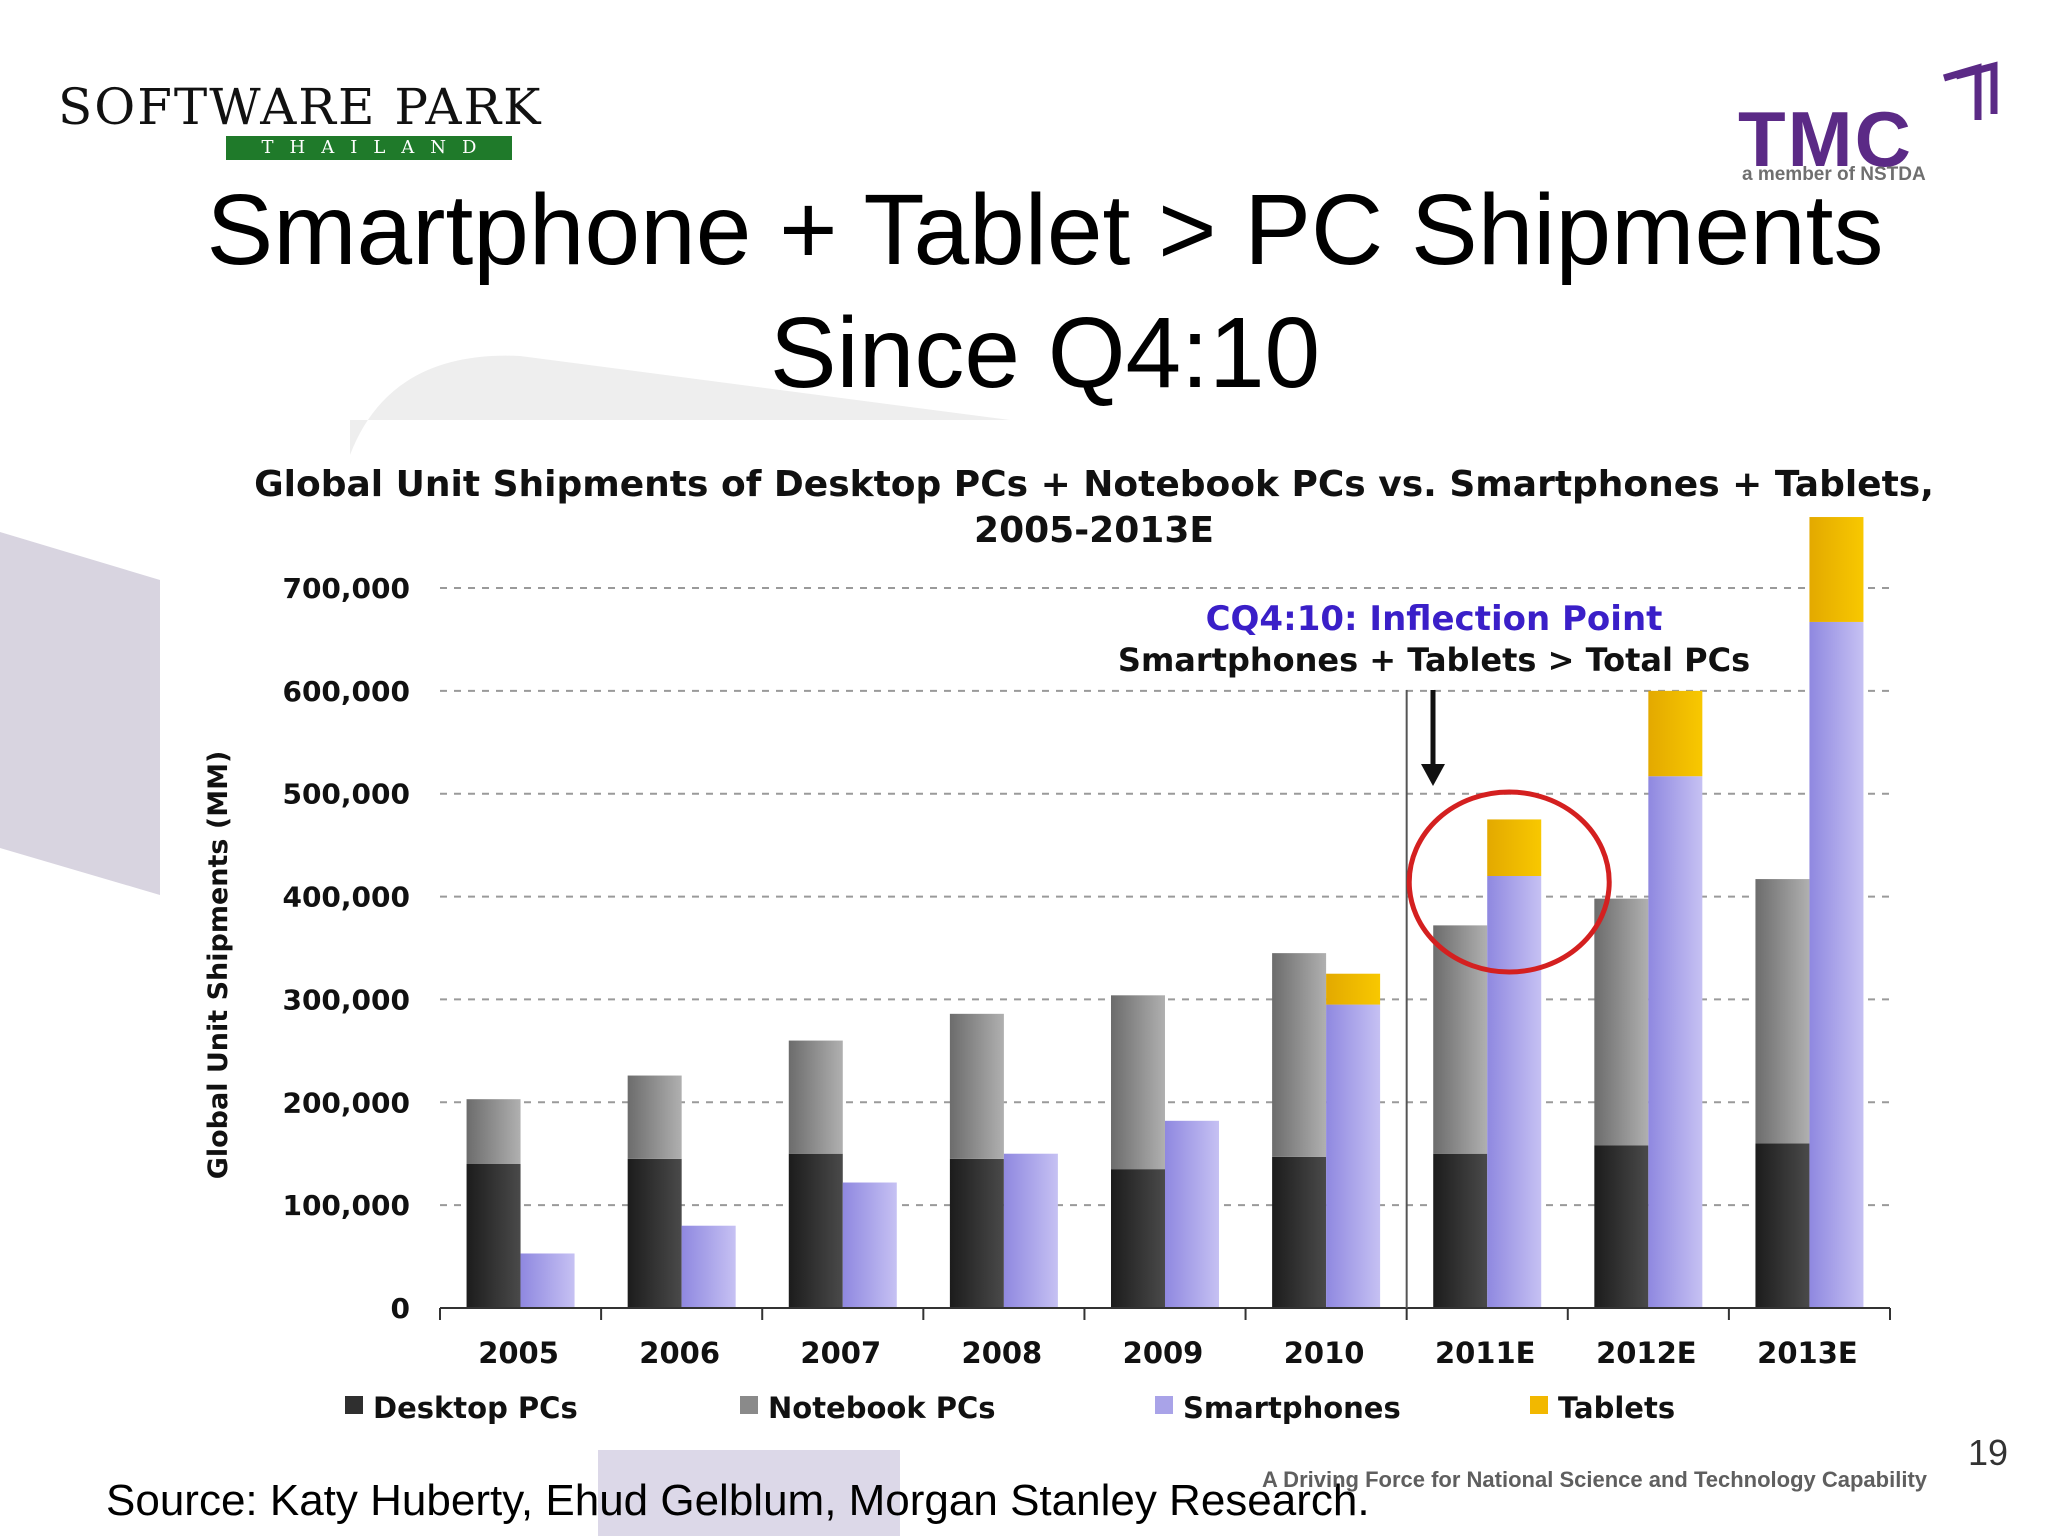  What do you see at coordinates (882, 1408) in the screenshot?
I see `legend-label-notebook-pcs: Notebook PCs` at bounding box center [882, 1408].